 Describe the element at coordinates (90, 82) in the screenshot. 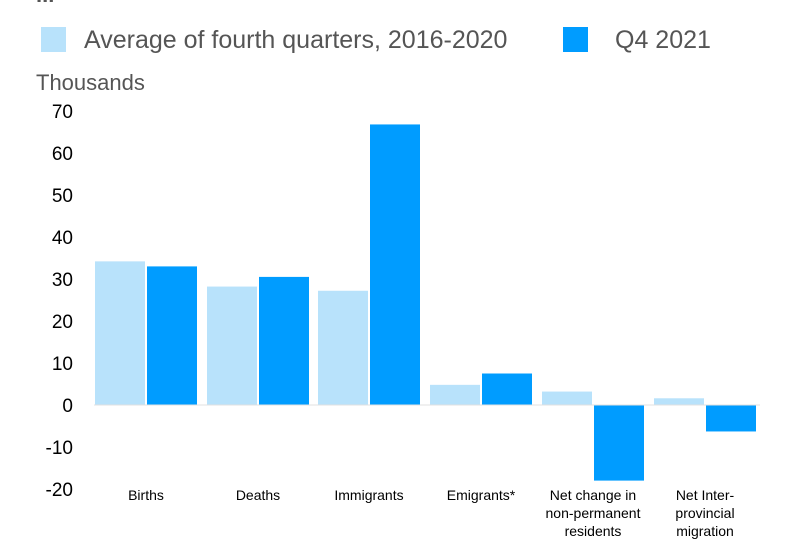

I see `y-axis-unit-label: Thousands` at that location.